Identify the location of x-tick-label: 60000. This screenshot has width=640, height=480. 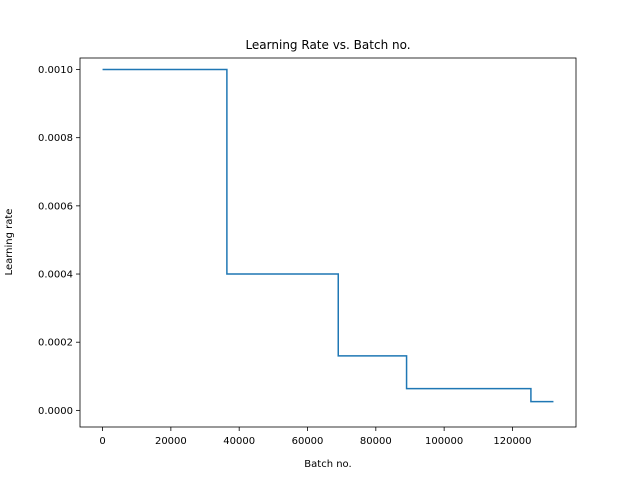
(308, 441).